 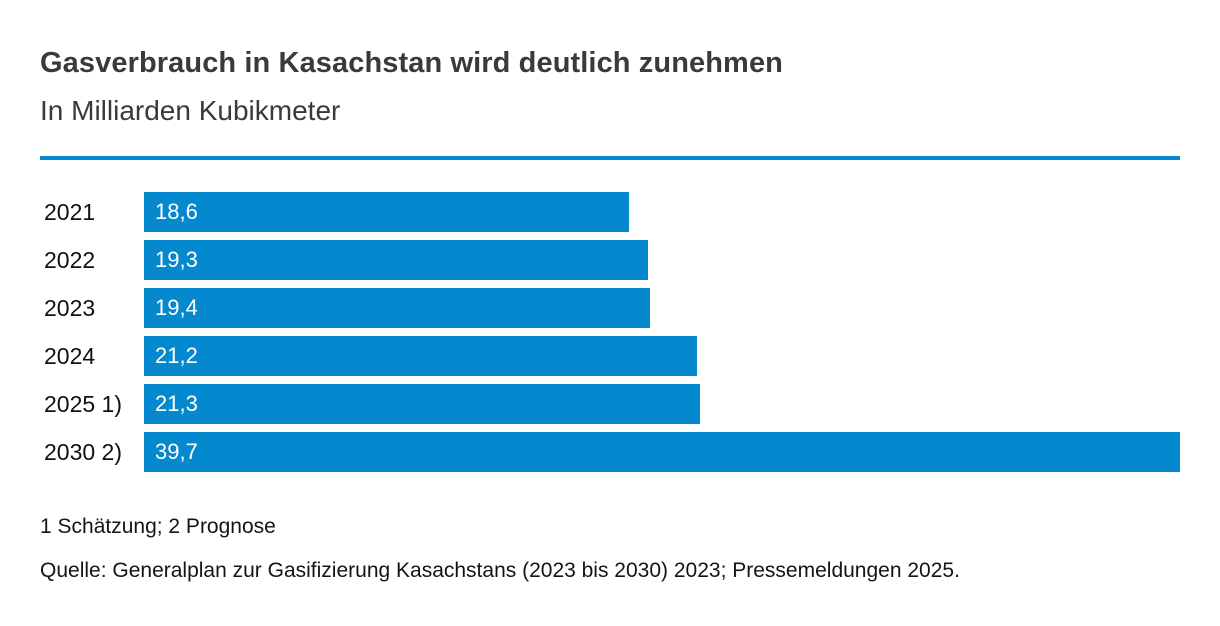 I want to click on bar-track: 21,3, so click(x=662, y=404).